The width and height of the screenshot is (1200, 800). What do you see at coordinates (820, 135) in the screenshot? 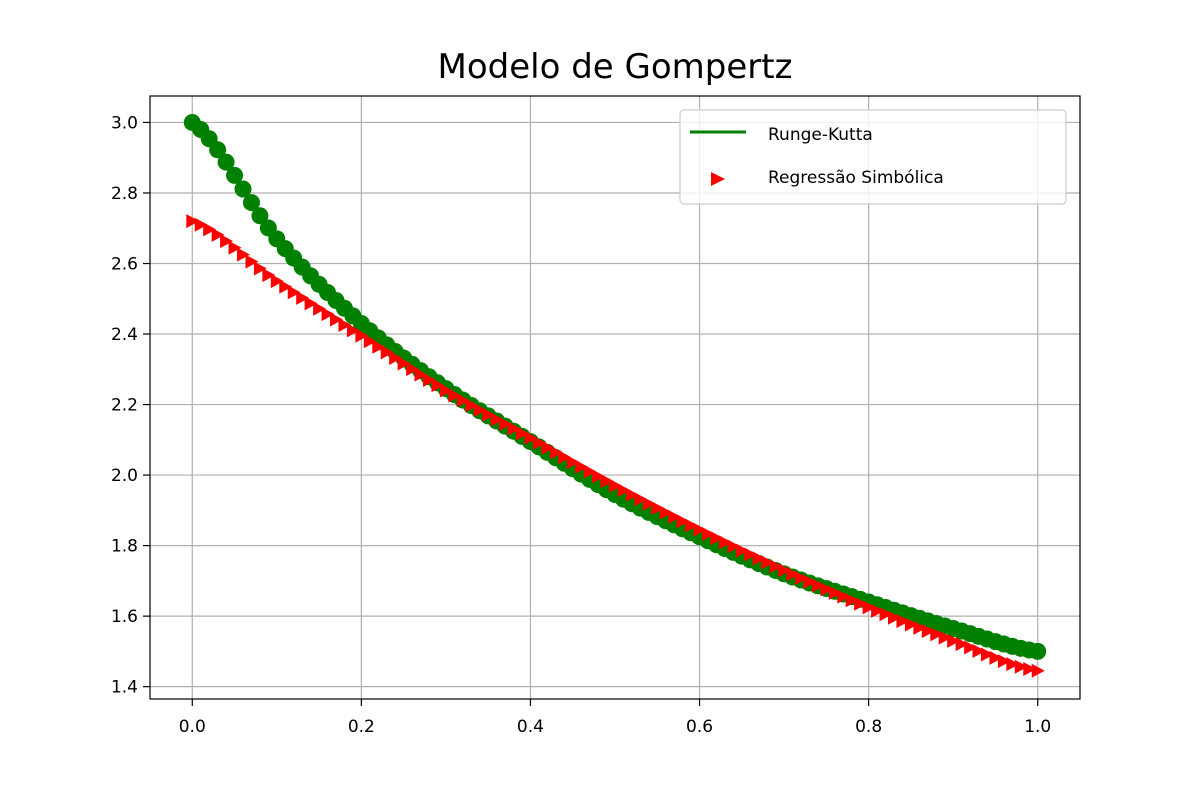
I see `legend-label-runge-kutta: Runge-Kutta` at bounding box center [820, 135].